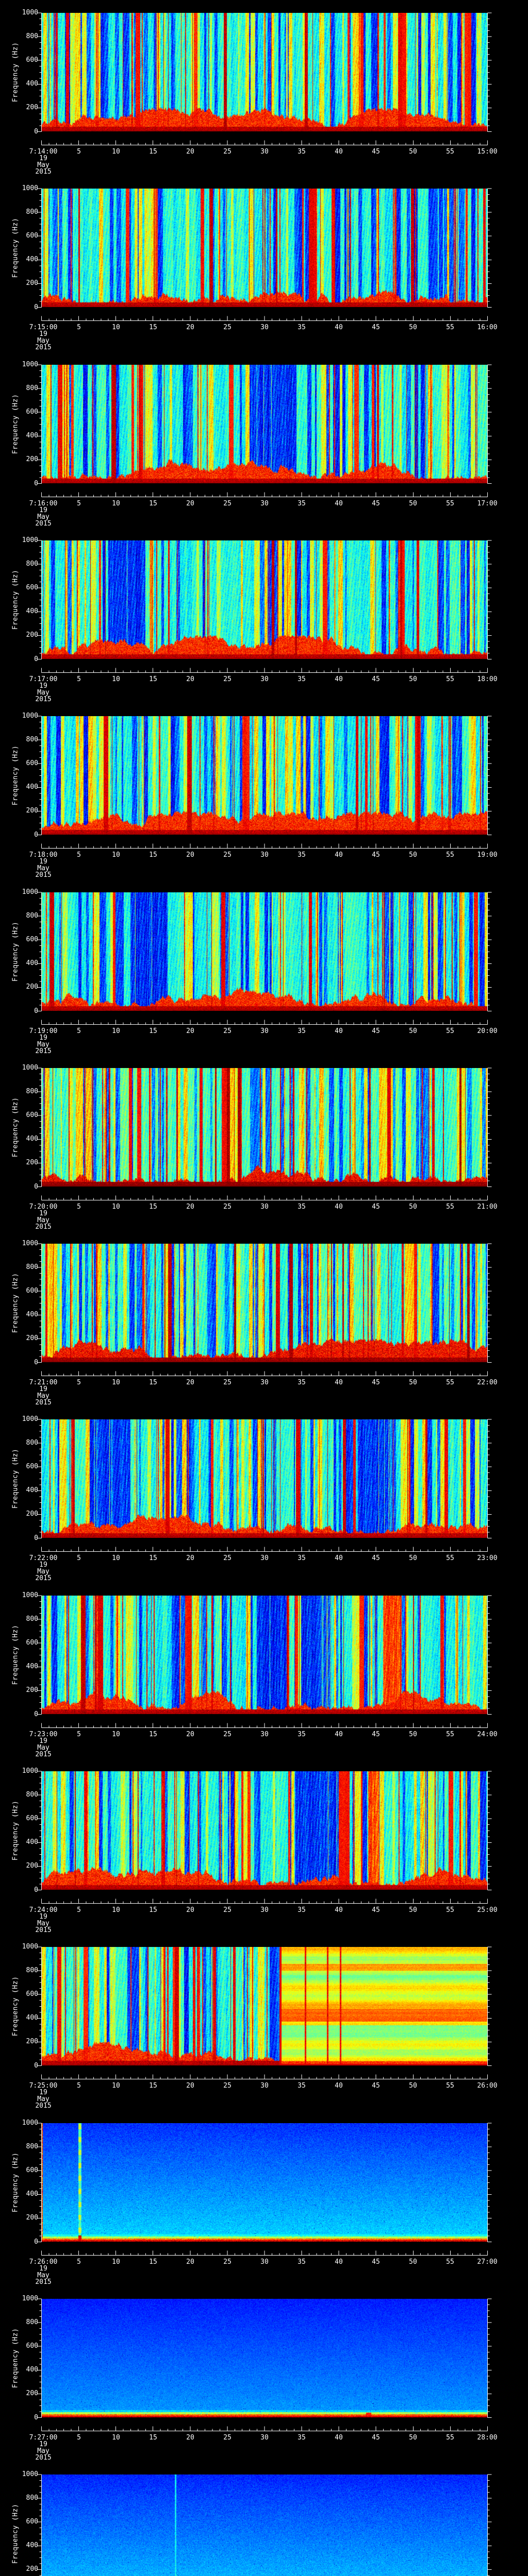 Image resolution: width=528 pixels, height=2576 pixels. I want to click on start-datetime-label: 7:16:00 19 May 2015, so click(43, 513).